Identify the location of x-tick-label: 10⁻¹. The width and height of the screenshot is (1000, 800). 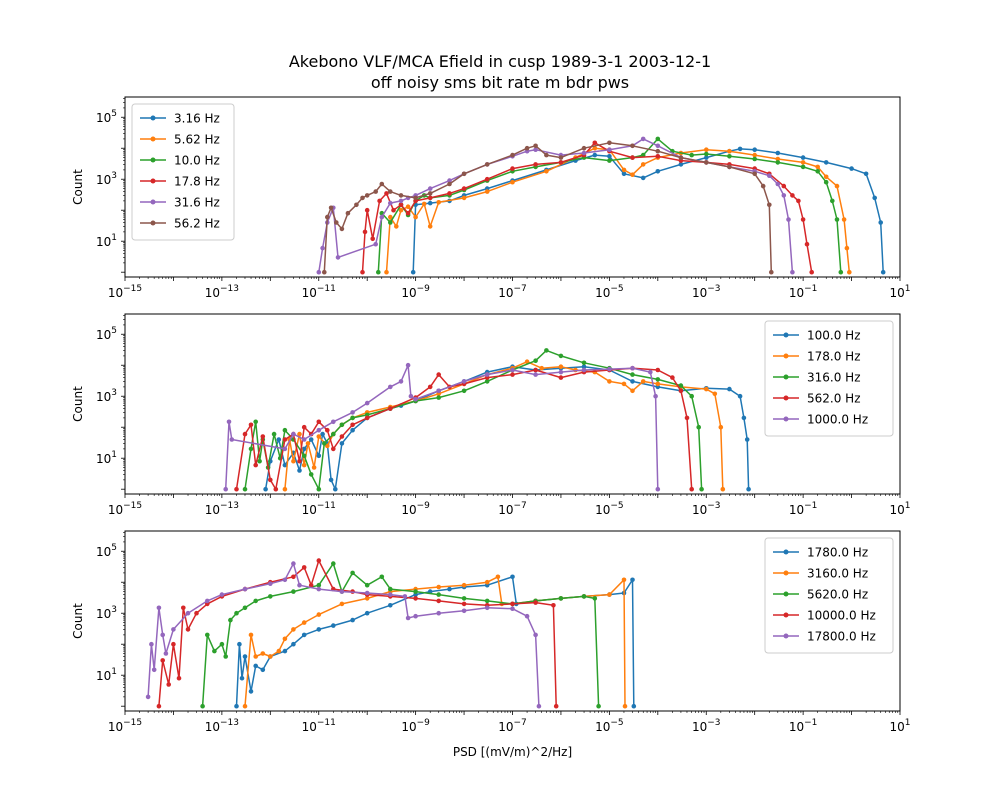
(803, 509).